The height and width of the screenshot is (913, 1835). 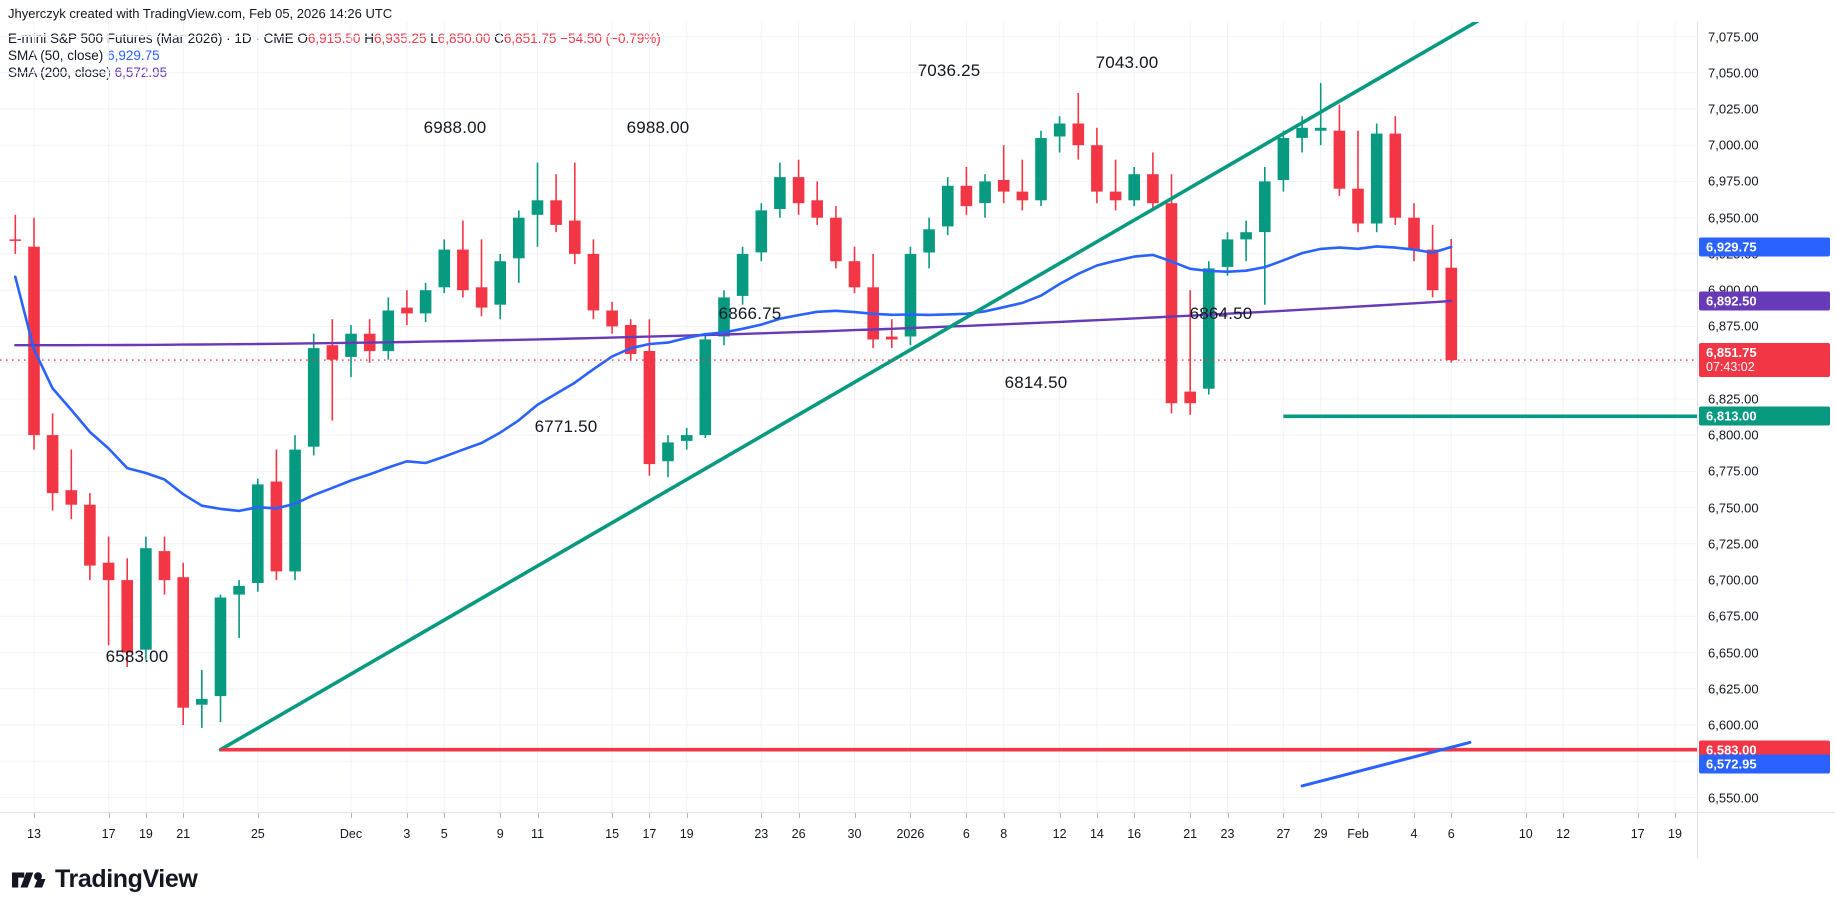 What do you see at coordinates (1733, 399) in the screenshot?
I see `price-axis-tick: 6,825.00` at bounding box center [1733, 399].